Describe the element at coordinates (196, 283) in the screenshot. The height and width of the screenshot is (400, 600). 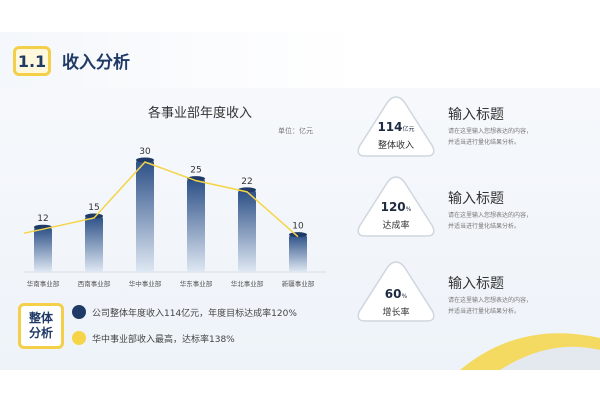
I see `category-label: 华东事业部` at that location.